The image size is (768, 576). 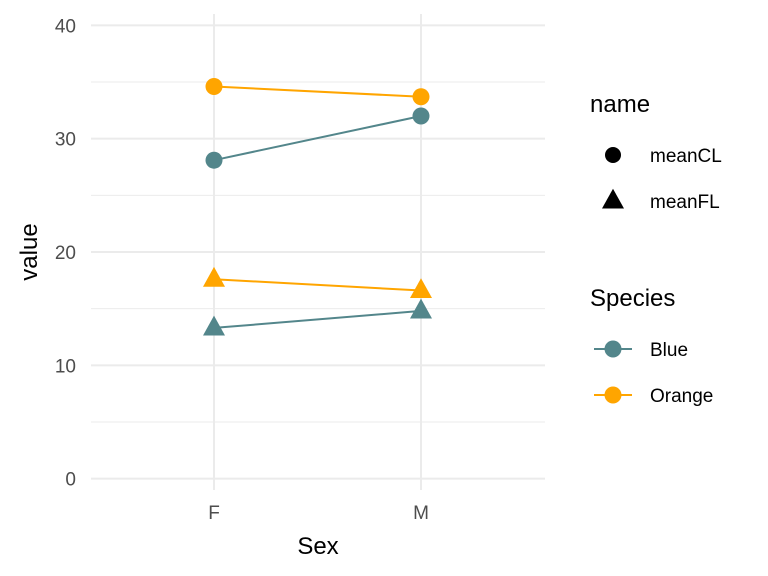 What do you see at coordinates (65, 366) in the screenshot?
I see `y-tick-label: 10` at bounding box center [65, 366].